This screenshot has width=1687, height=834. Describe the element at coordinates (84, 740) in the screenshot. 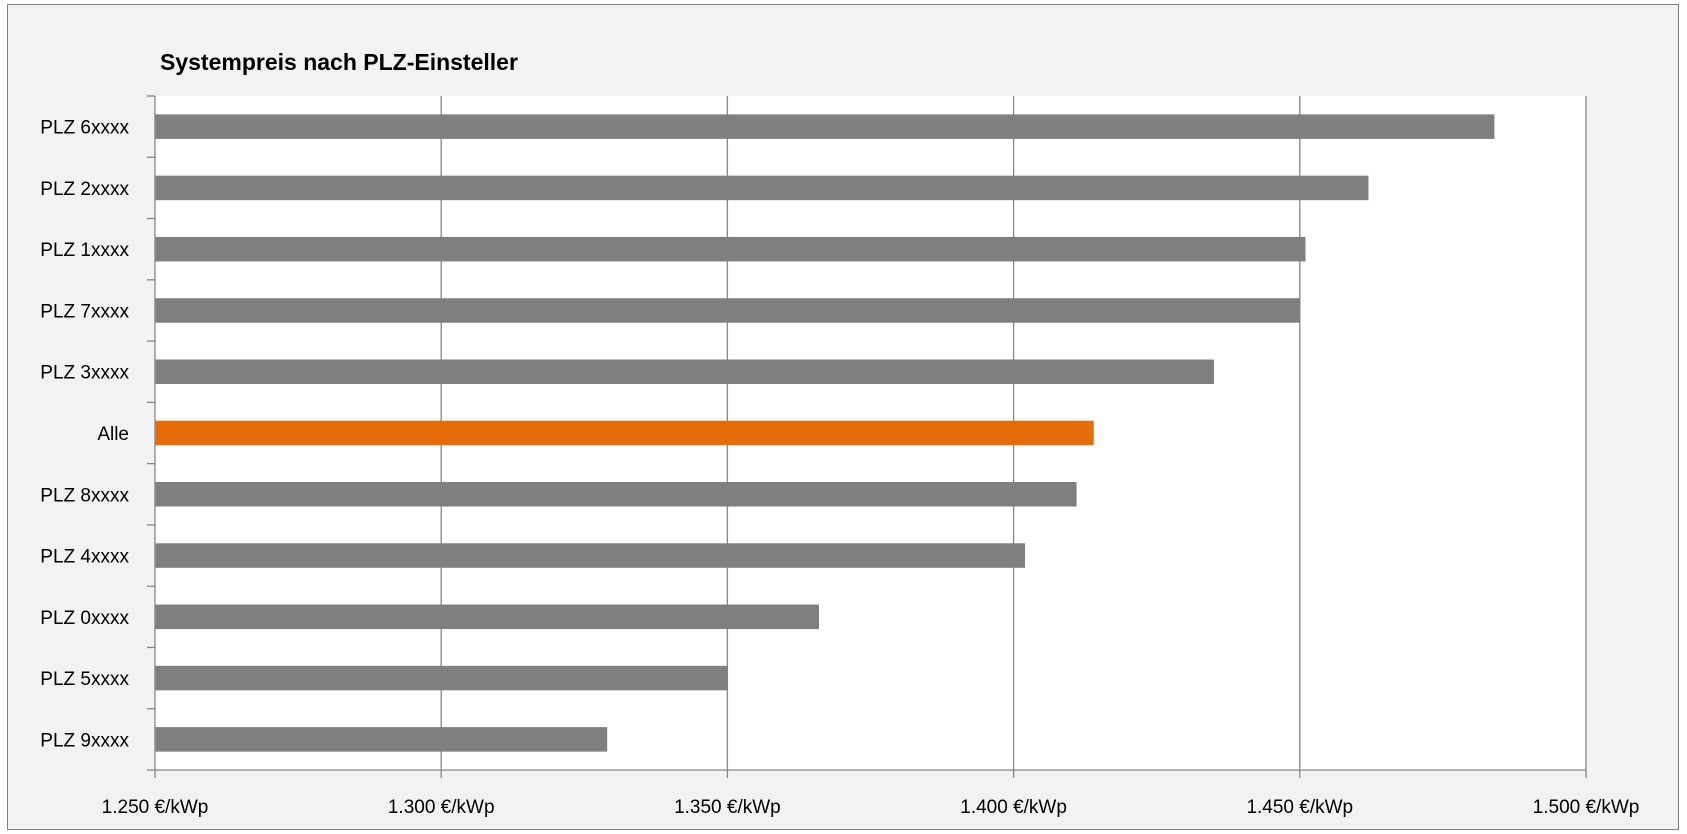

I see `y-tick-label: PLZ 9xxxx` at that location.